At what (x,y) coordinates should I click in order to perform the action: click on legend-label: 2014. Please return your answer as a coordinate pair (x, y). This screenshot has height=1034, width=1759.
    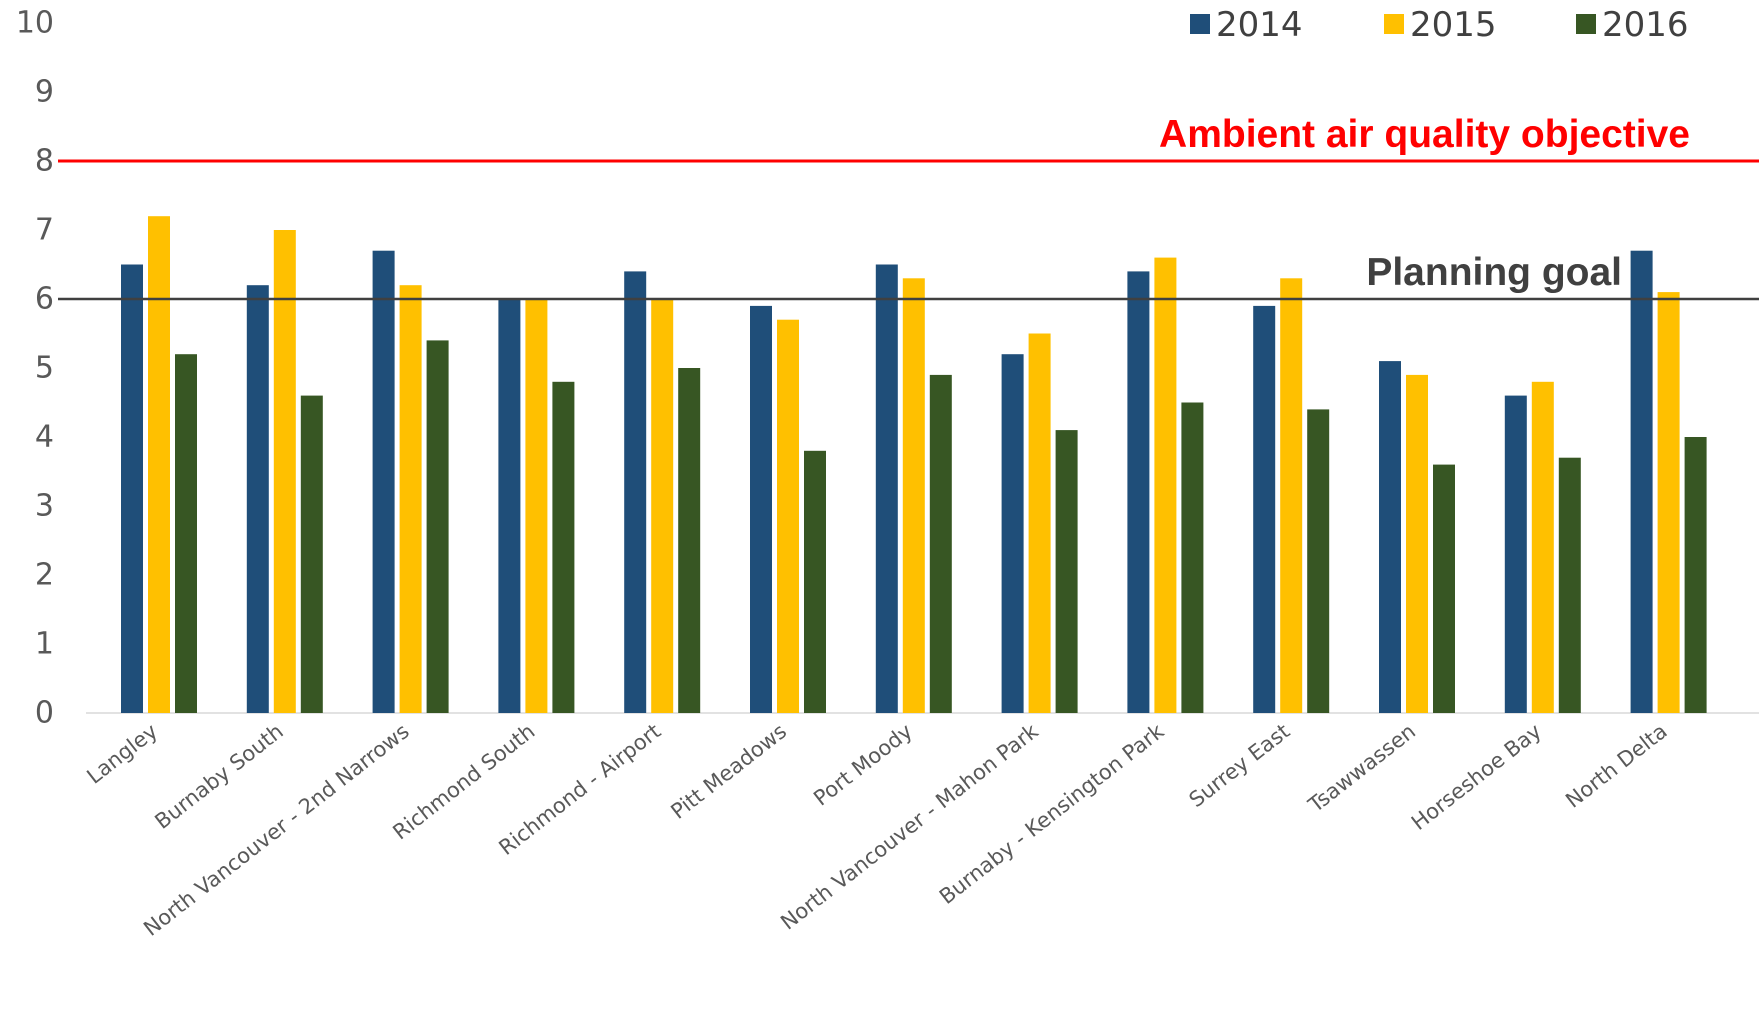
    Looking at the image, I should click on (1259, 25).